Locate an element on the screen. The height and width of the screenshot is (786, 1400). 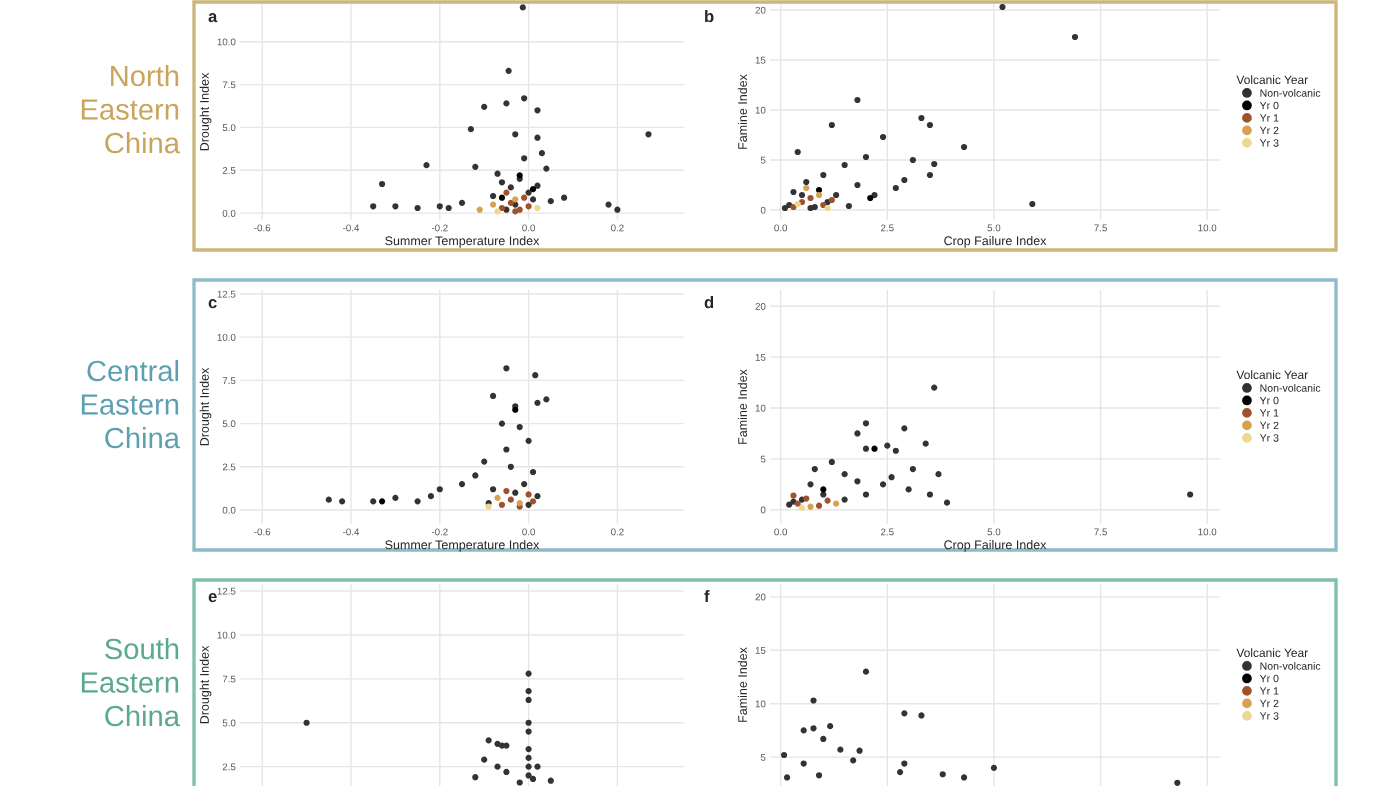
text: f is located at coordinates (707, 596).